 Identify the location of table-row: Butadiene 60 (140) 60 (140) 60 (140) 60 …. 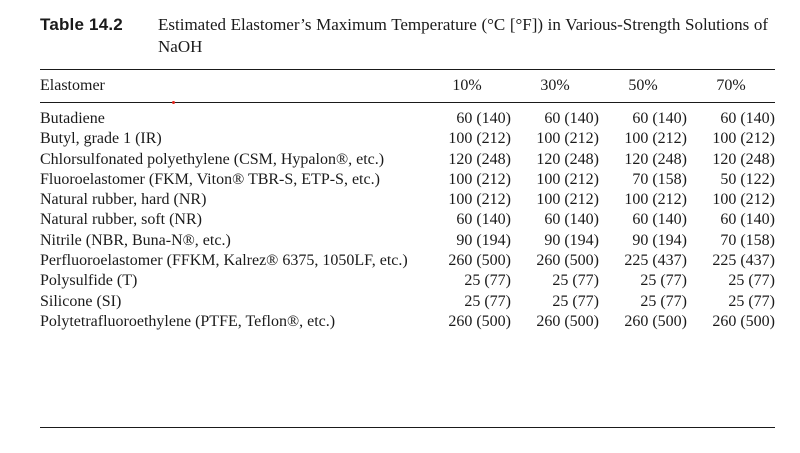
(407, 115).